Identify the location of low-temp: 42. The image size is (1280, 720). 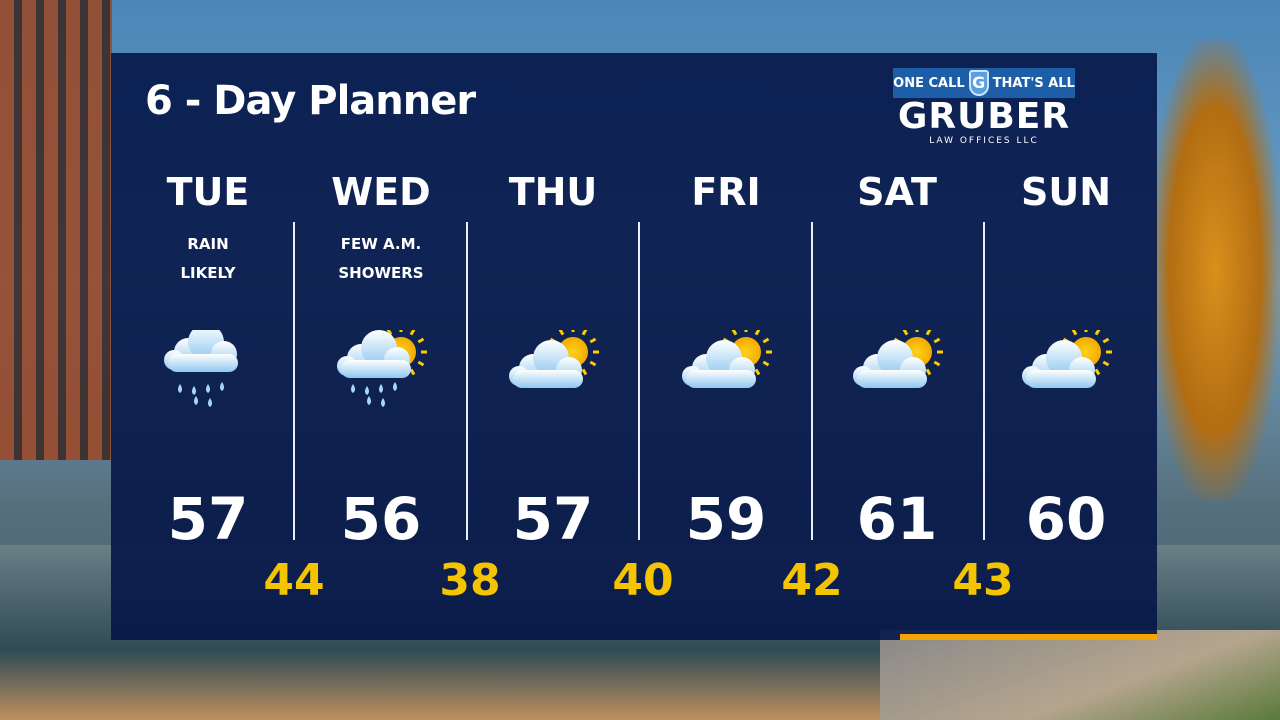
(812, 580).